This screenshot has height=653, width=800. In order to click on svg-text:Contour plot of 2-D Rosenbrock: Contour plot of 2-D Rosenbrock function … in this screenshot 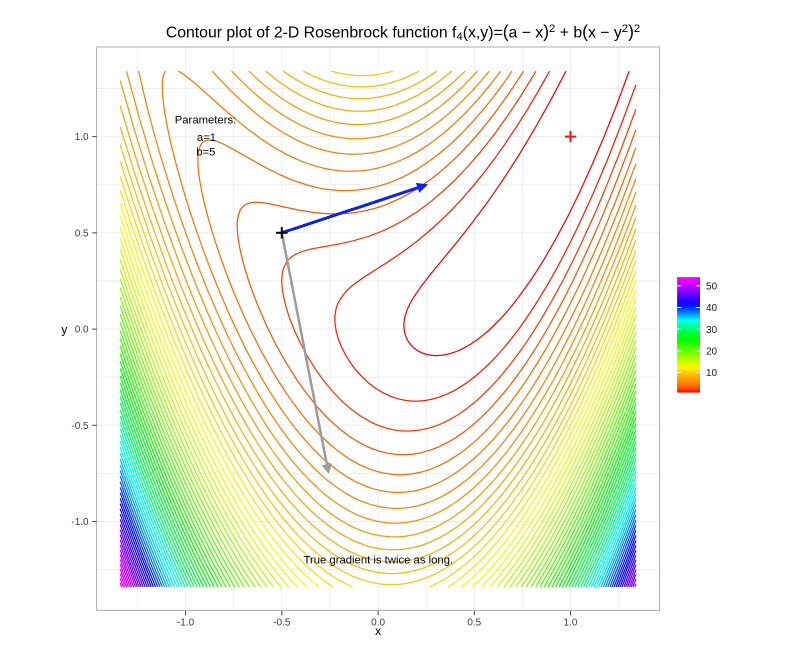, I will do `click(403, 33)`.